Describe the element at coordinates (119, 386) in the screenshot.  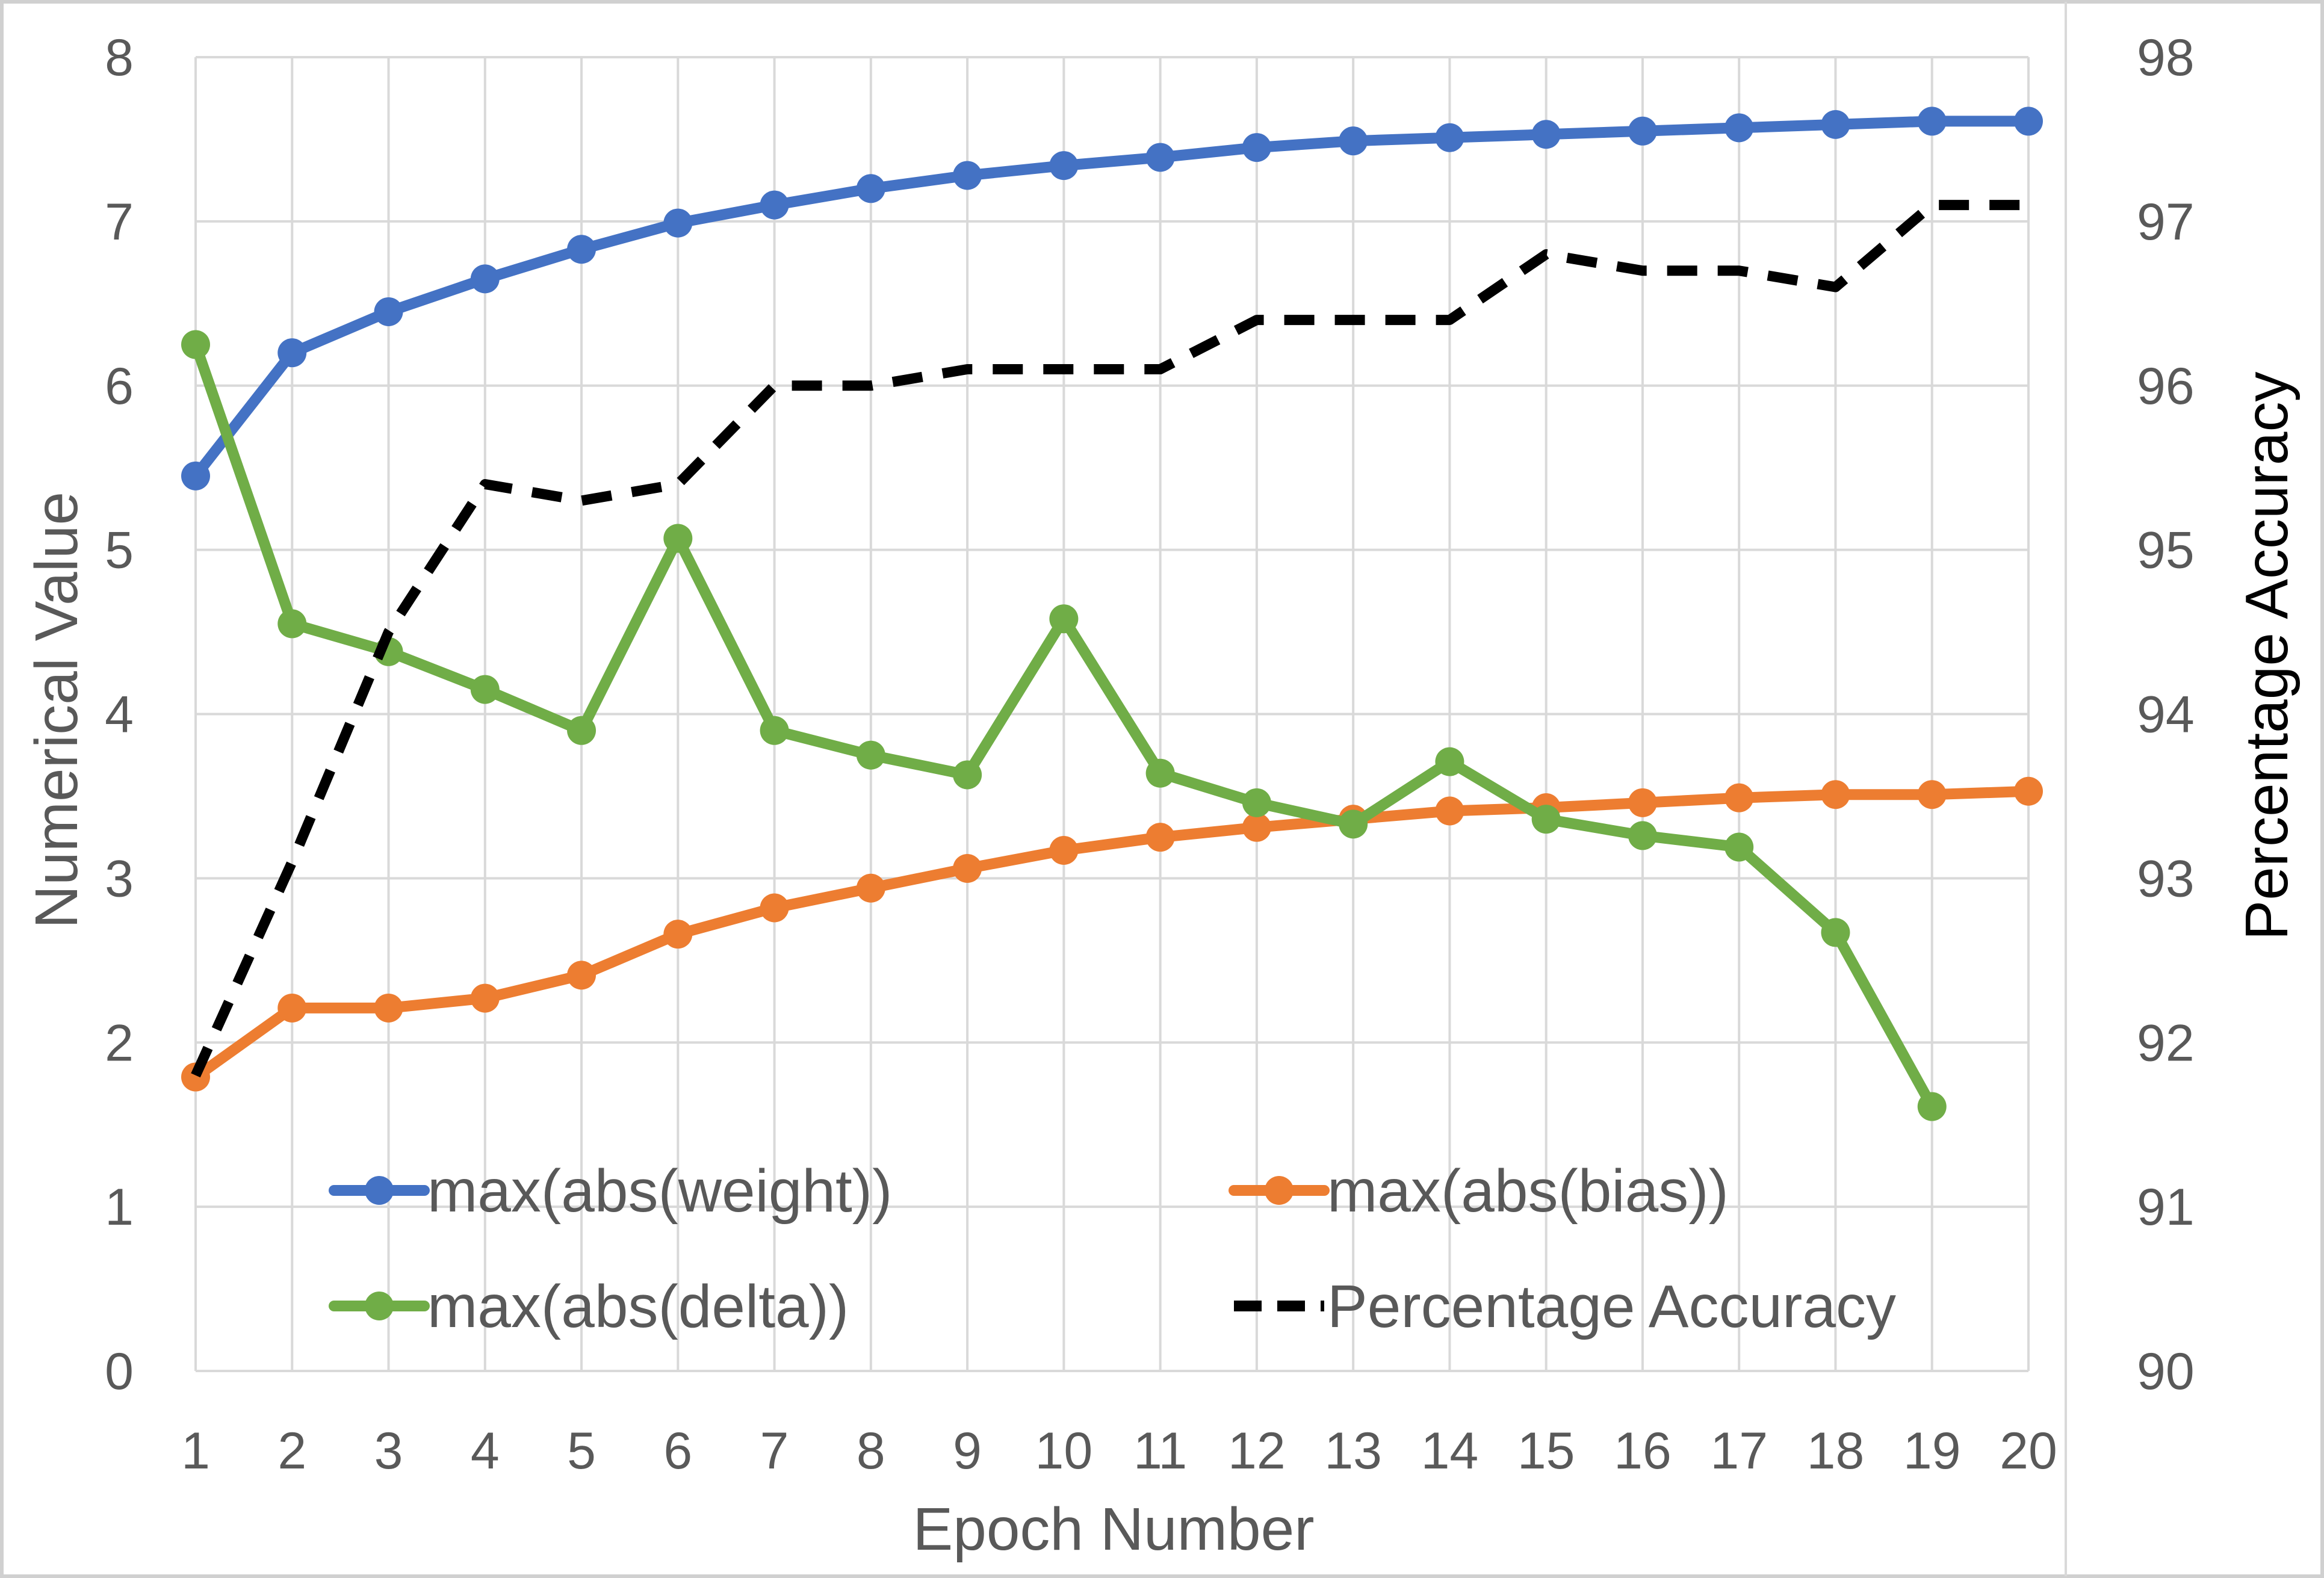
I see `y-tick-label: 6` at that location.